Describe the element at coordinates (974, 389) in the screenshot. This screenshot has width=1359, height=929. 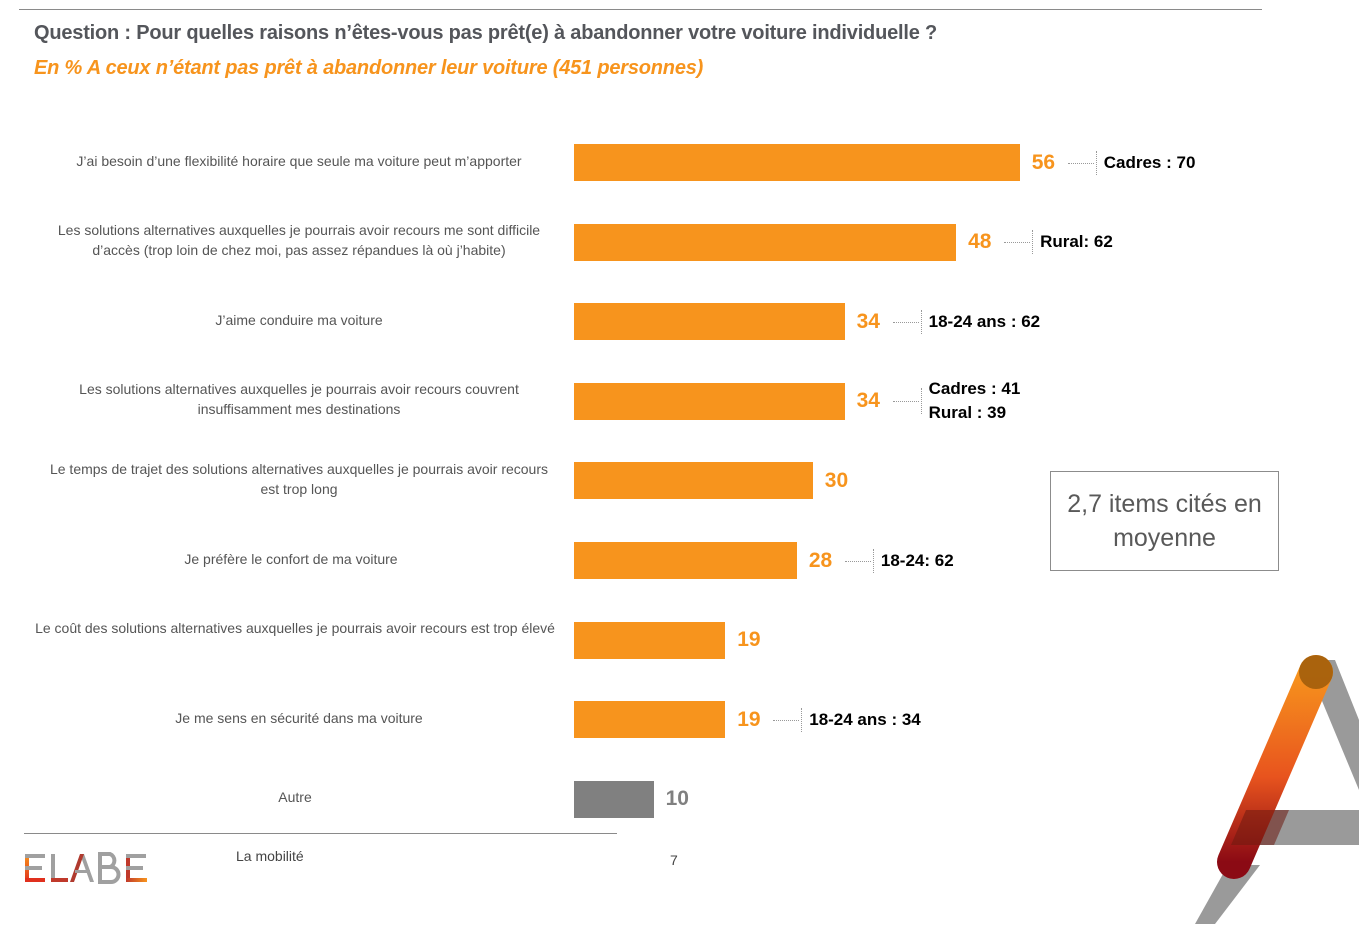
I see `subgroup-callout: Cadres : 41` at that location.